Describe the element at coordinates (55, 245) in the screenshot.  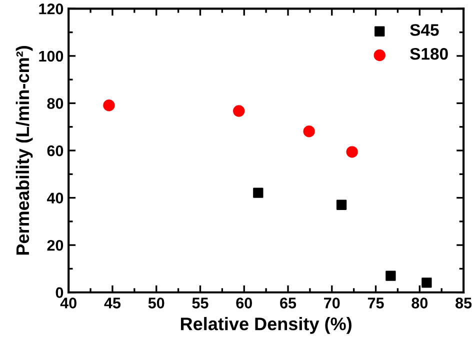
I see `y-tick-label: 20` at that location.